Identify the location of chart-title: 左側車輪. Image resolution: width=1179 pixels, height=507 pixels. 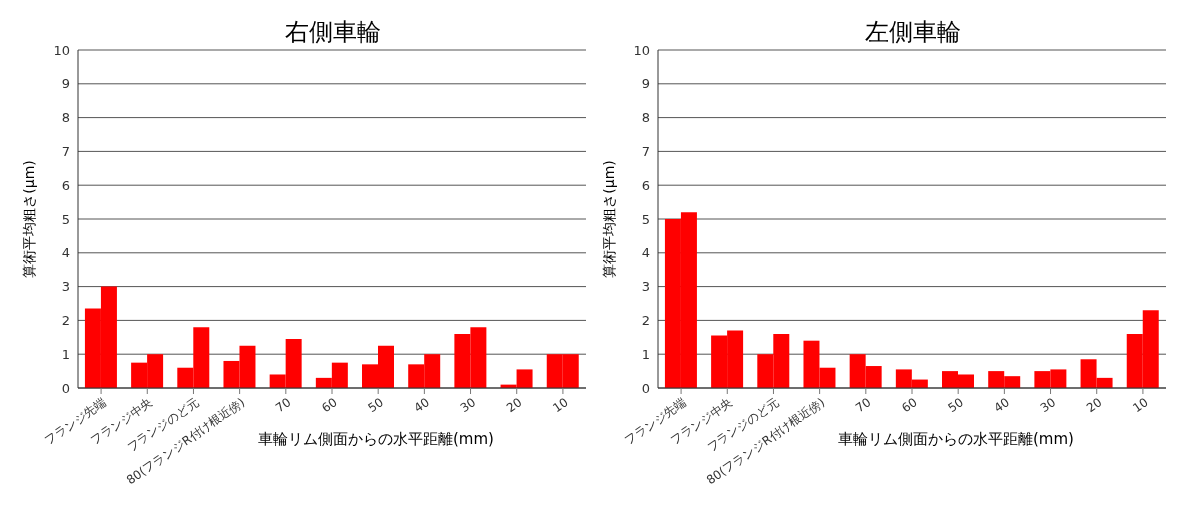
(913, 32).